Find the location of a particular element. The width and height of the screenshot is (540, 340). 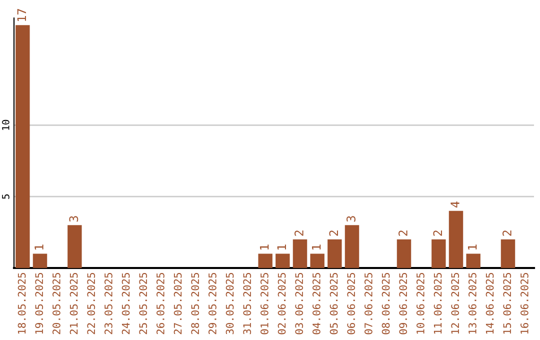

x-tick-label: 01.06.2025 is located at coordinates (264, 303).